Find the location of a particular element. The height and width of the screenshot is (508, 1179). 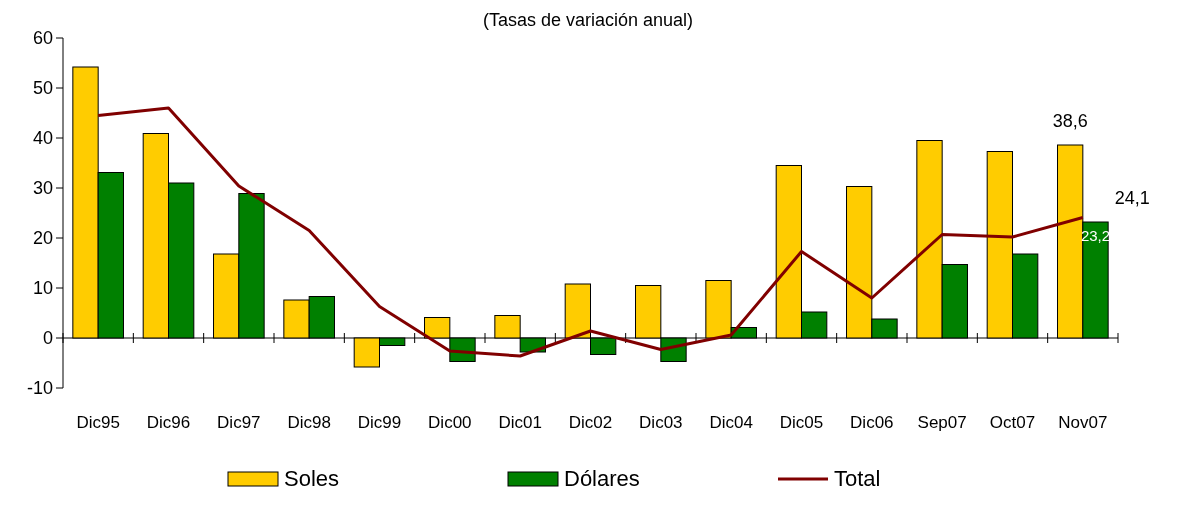

x-tick-label: Dic99 is located at coordinates (379, 422).